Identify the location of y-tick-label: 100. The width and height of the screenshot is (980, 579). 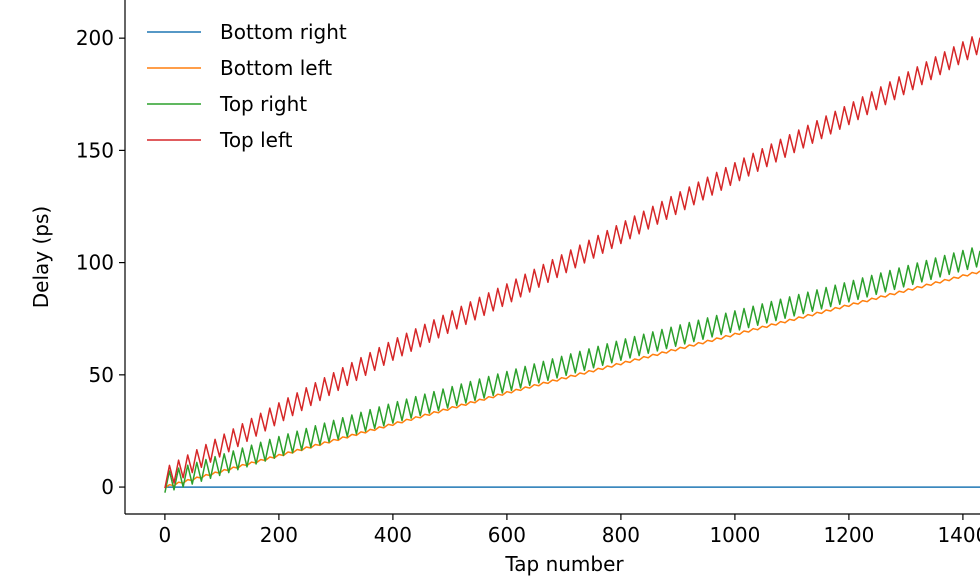
(95, 263).